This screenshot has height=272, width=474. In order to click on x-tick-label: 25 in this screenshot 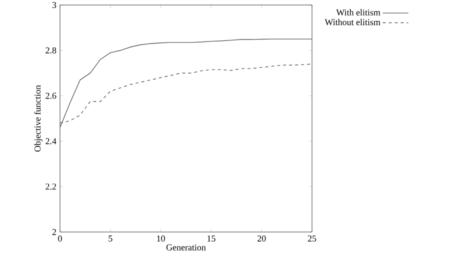, I will do `click(312, 239)`.